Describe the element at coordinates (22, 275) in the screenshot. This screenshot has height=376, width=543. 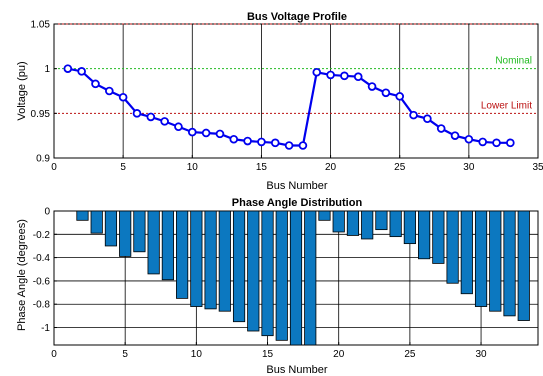
I see `phase-y-axis-label: Phase Angle (degrees)` at that location.